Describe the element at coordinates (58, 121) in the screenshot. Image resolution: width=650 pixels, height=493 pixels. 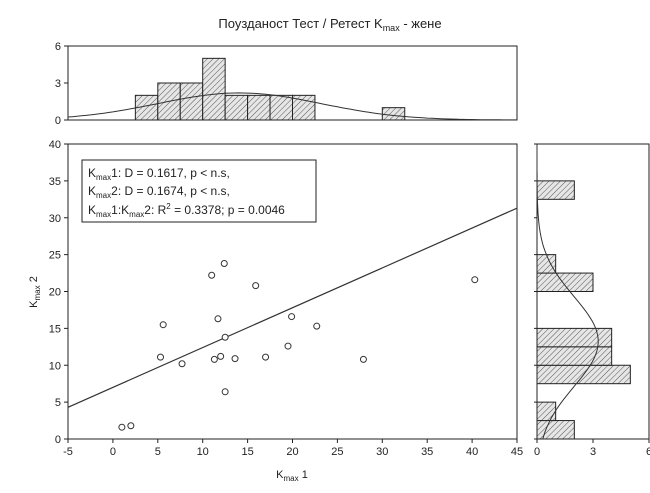
I see `top-hist-y-tick-label: 0` at that location.